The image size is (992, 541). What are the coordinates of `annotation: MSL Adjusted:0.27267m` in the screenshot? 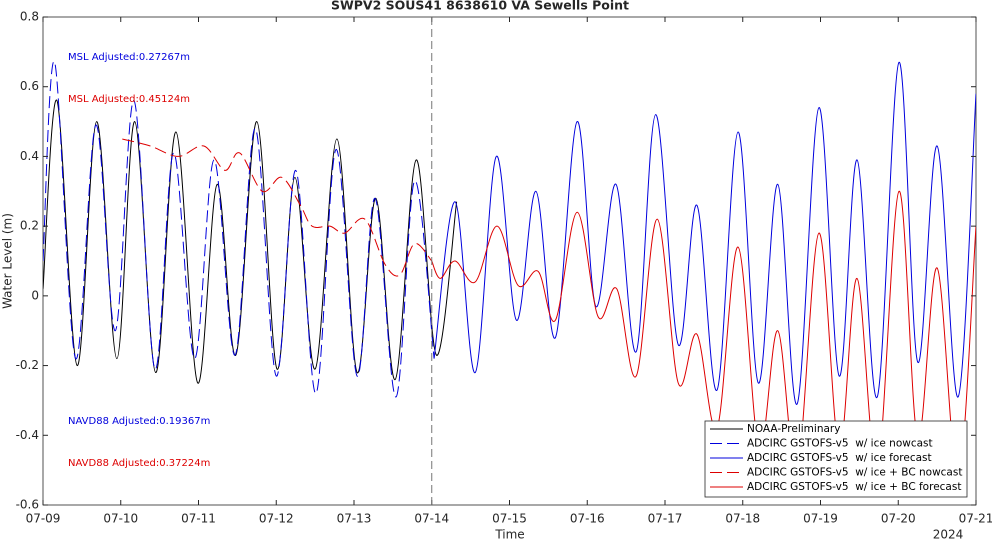 It's located at (129, 57).